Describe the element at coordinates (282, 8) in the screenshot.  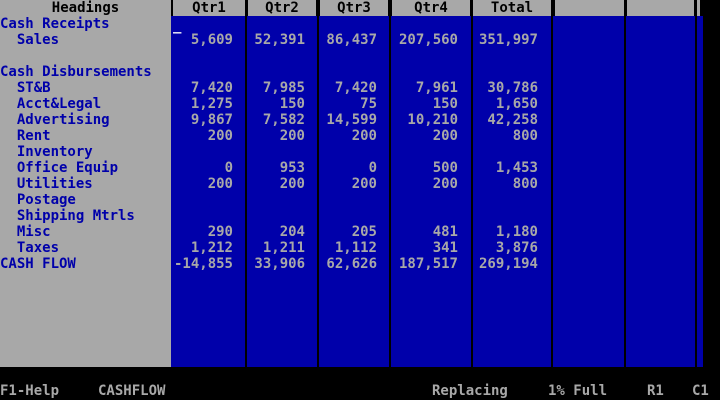
I see `qtr2-header: Qtr2` at that location.